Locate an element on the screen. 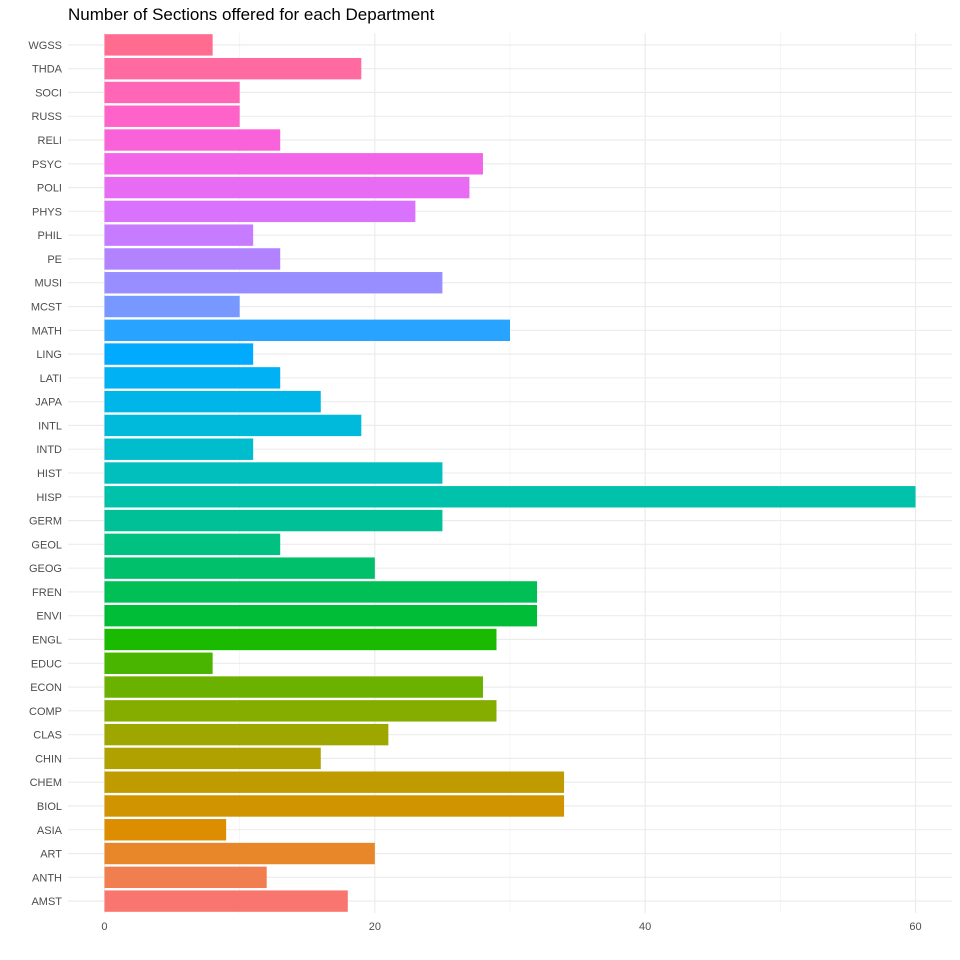  y-tick-label: MCST is located at coordinates (46, 308).